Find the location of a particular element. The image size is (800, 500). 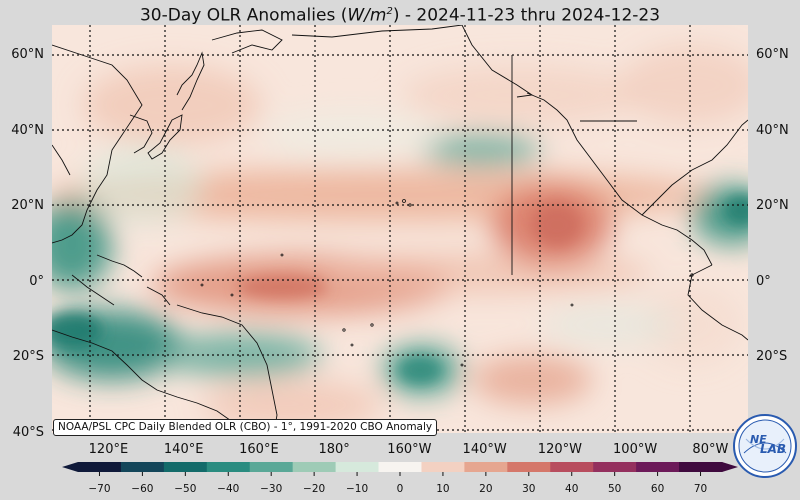

colorbar-tick-label: 10 is located at coordinates (443, 489).